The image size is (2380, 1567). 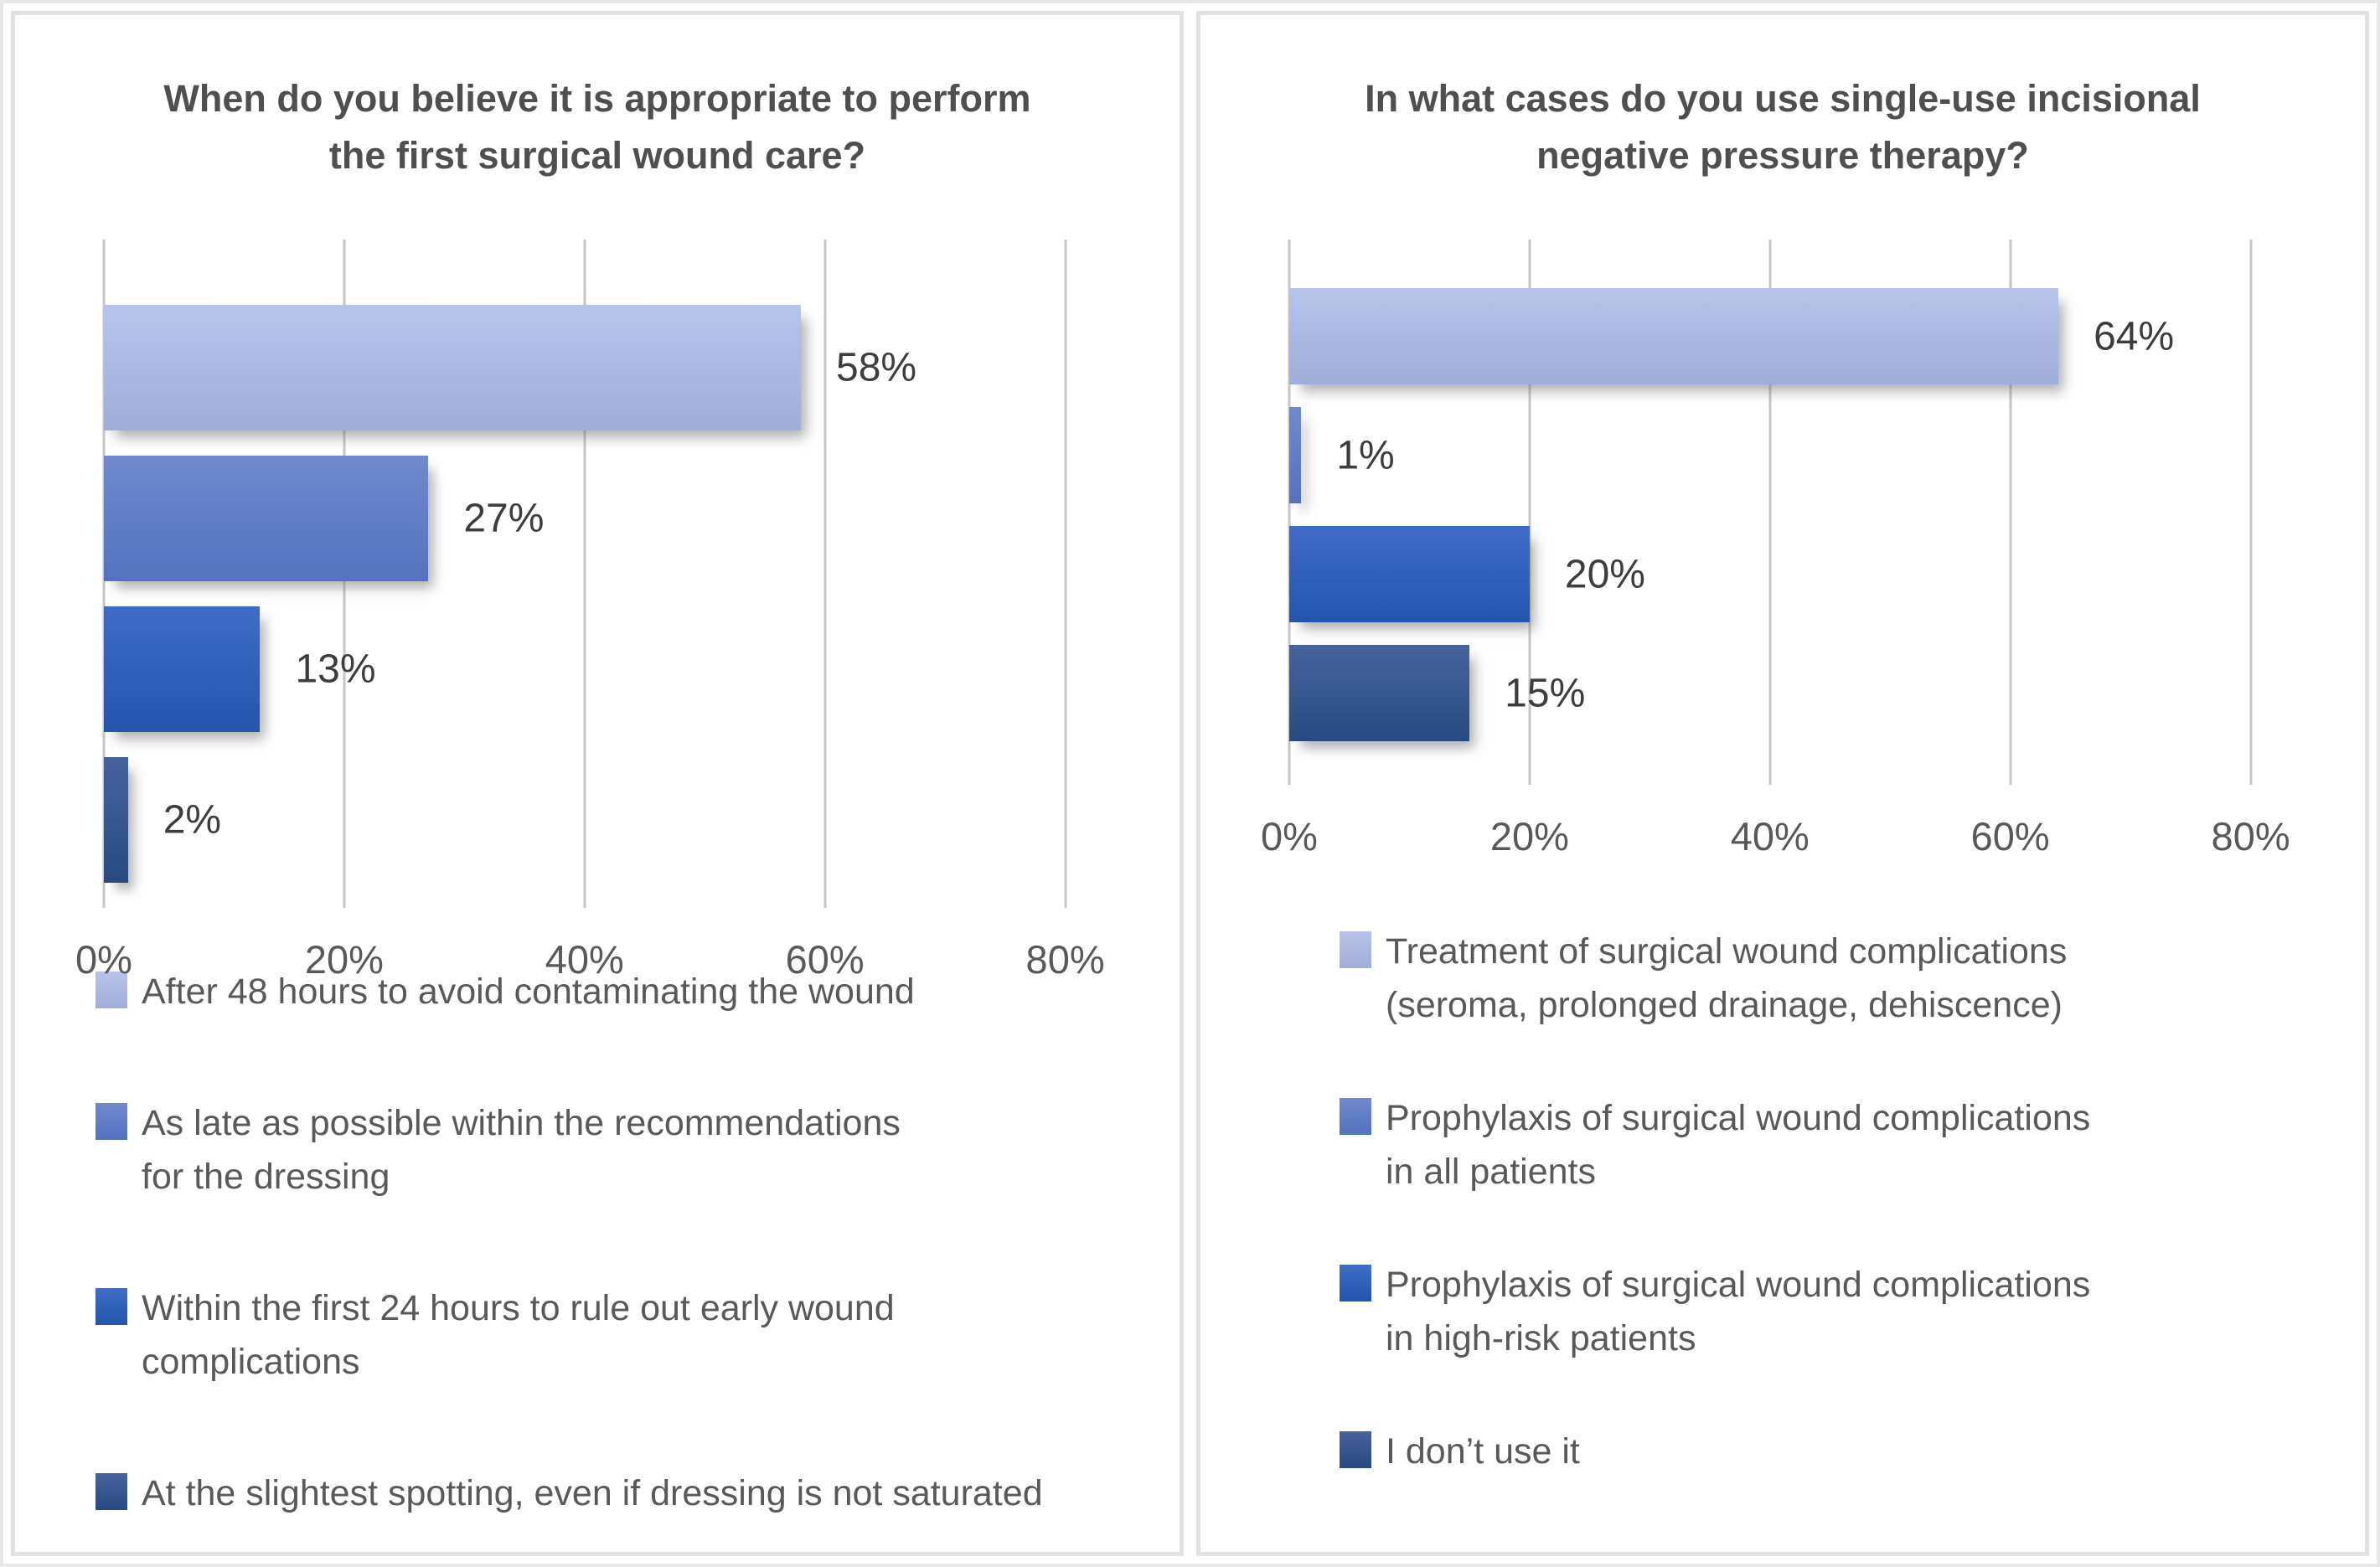 I want to click on bar-row: 2%, so click(x=610, y=820).